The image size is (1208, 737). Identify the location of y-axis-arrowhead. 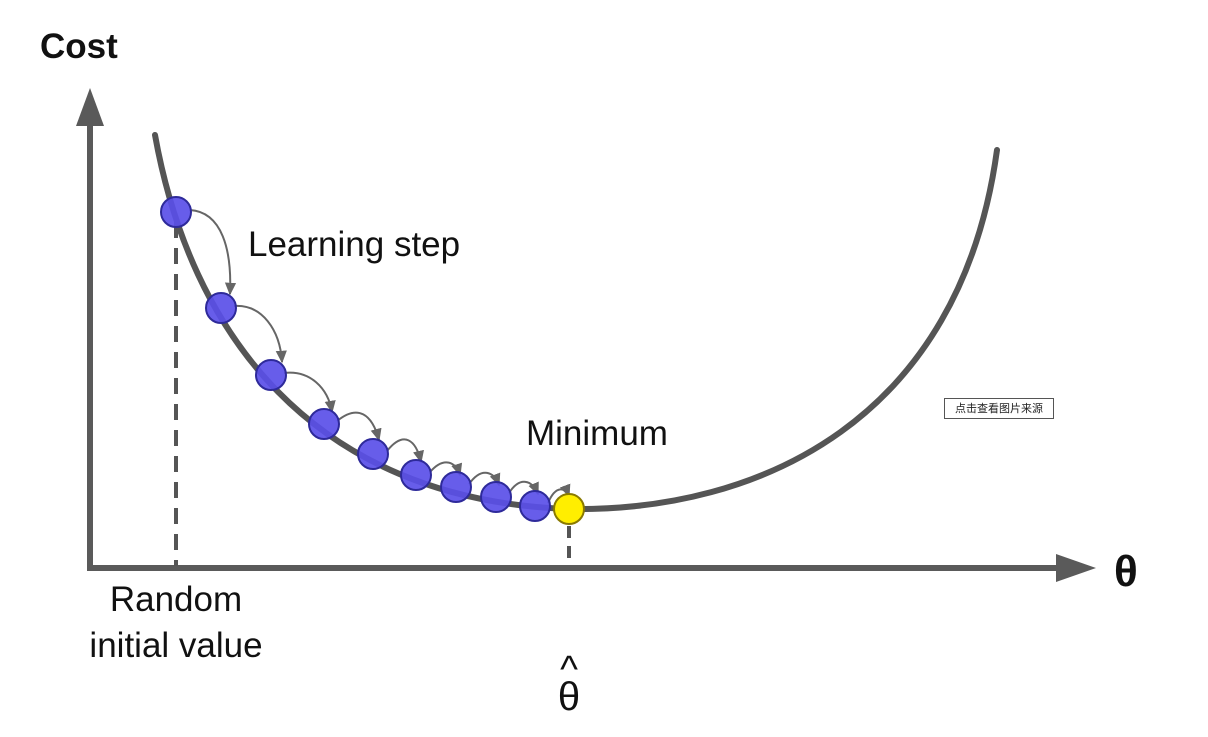
(90, 107).